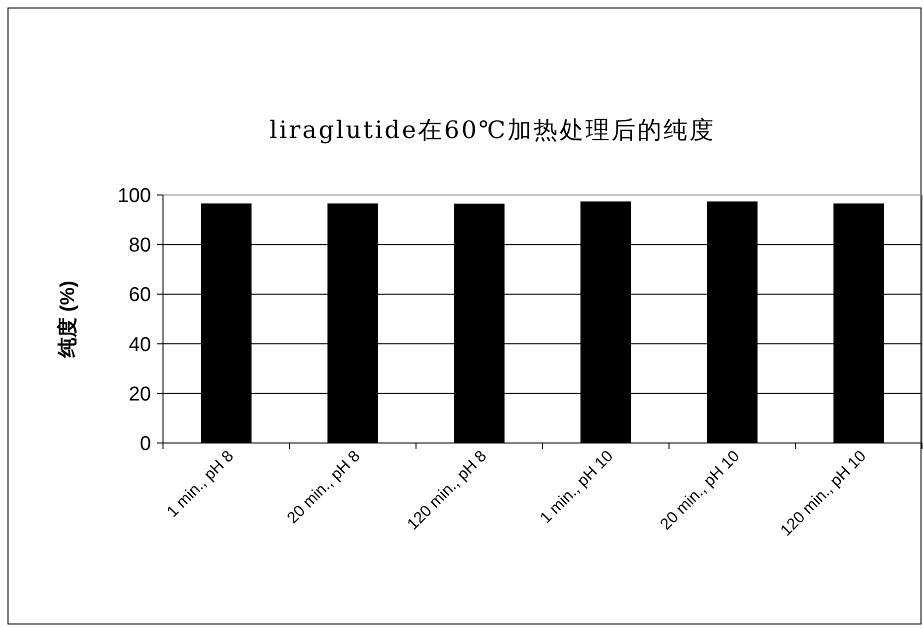 Image resolution: width=923 pixels, height=628 pixels. What do you see at coordinates (577, 488) in the screenshot?
I see `x-tick-label: 1 min., pH 10` at bounding box center [577, 488].